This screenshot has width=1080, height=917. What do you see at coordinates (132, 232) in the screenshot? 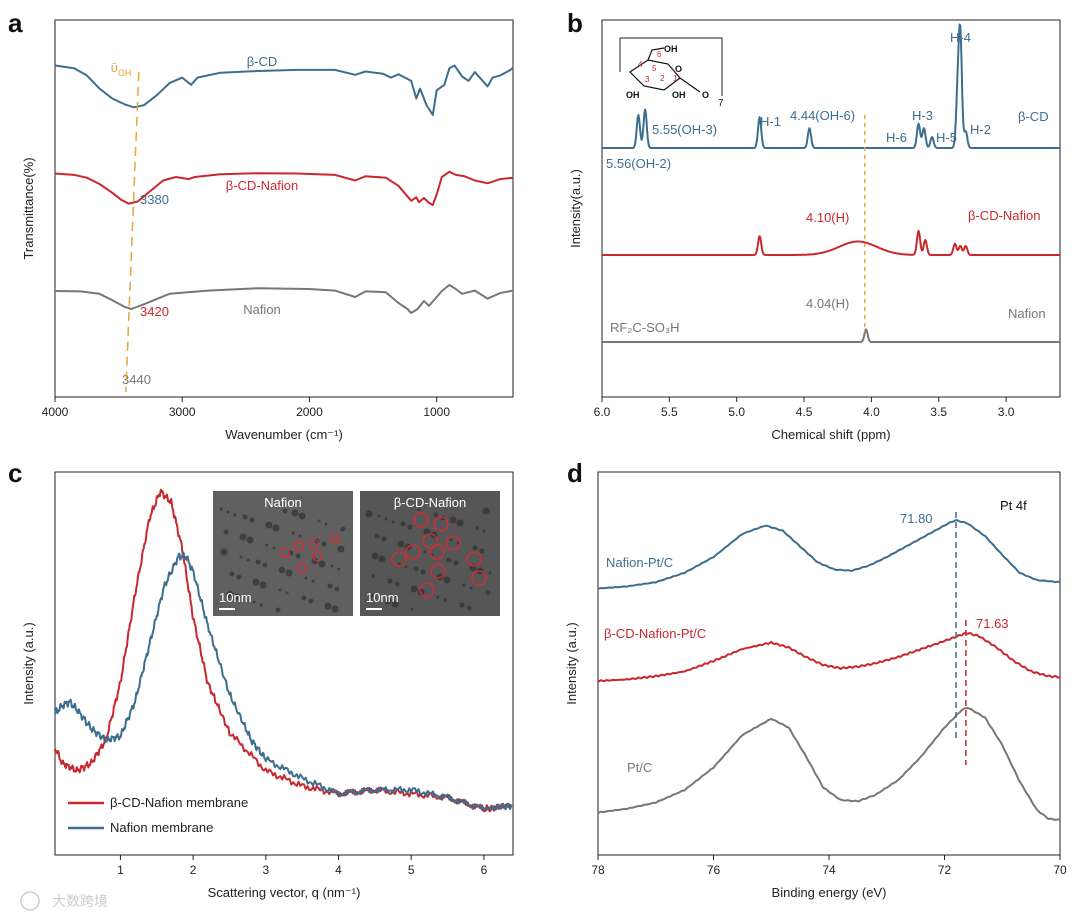
I see `oh-dashed-line` at bounding box center [132, 232].